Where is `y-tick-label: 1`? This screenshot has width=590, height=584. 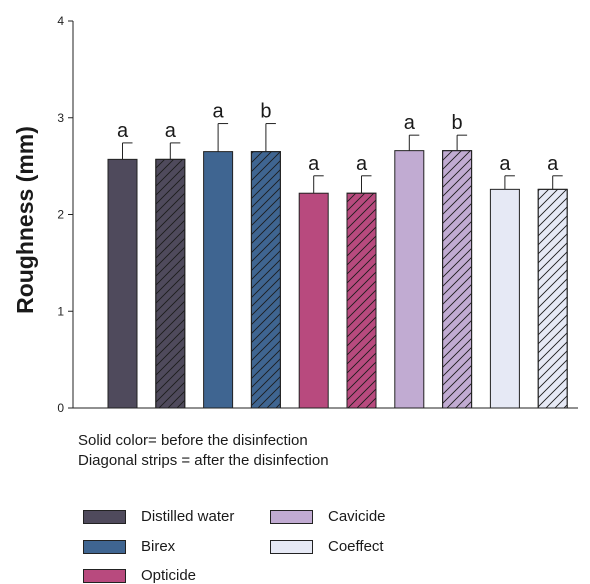 y-tick-label: 1 is located at coordinates (60, 311).